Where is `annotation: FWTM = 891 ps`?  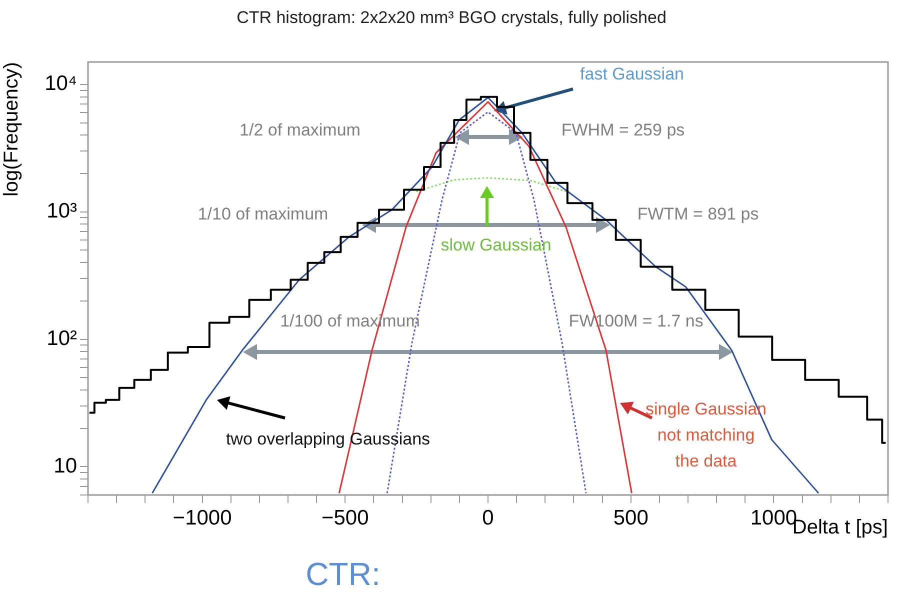
annotation: FWTM = 891 ps is located at coordinates (698, 214).